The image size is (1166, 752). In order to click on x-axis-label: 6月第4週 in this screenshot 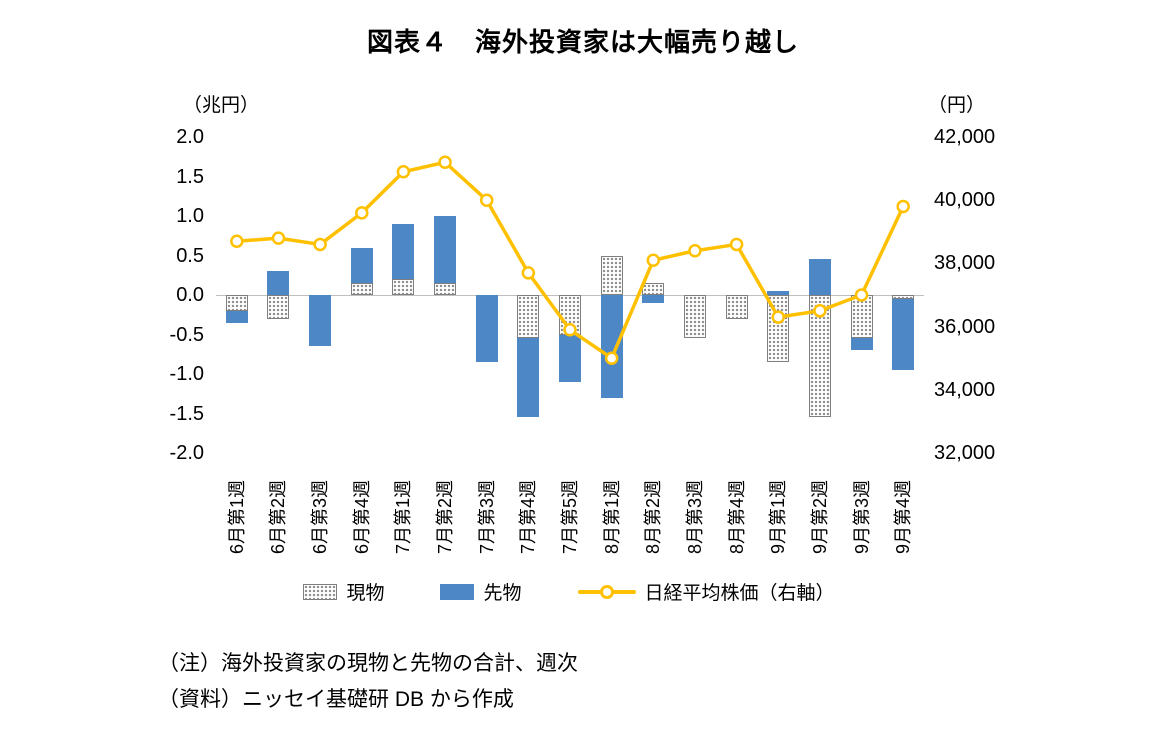, I will do `click(361, 517)`.